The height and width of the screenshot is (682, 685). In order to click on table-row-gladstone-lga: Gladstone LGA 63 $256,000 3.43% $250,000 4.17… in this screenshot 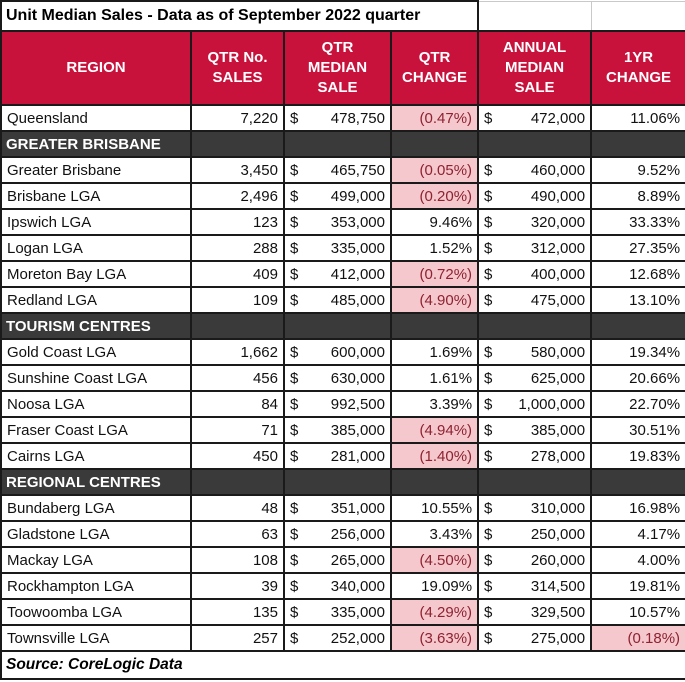, I will do `click(342, 534)`.